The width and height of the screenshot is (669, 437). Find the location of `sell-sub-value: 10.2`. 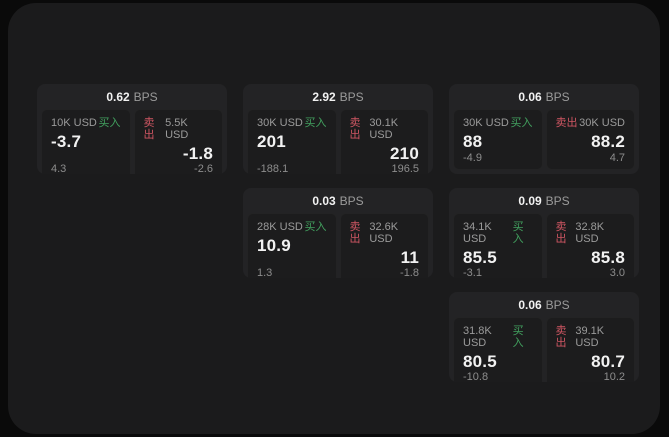

sell-sub-value: 10.2 is located at coordinates (614, 376).